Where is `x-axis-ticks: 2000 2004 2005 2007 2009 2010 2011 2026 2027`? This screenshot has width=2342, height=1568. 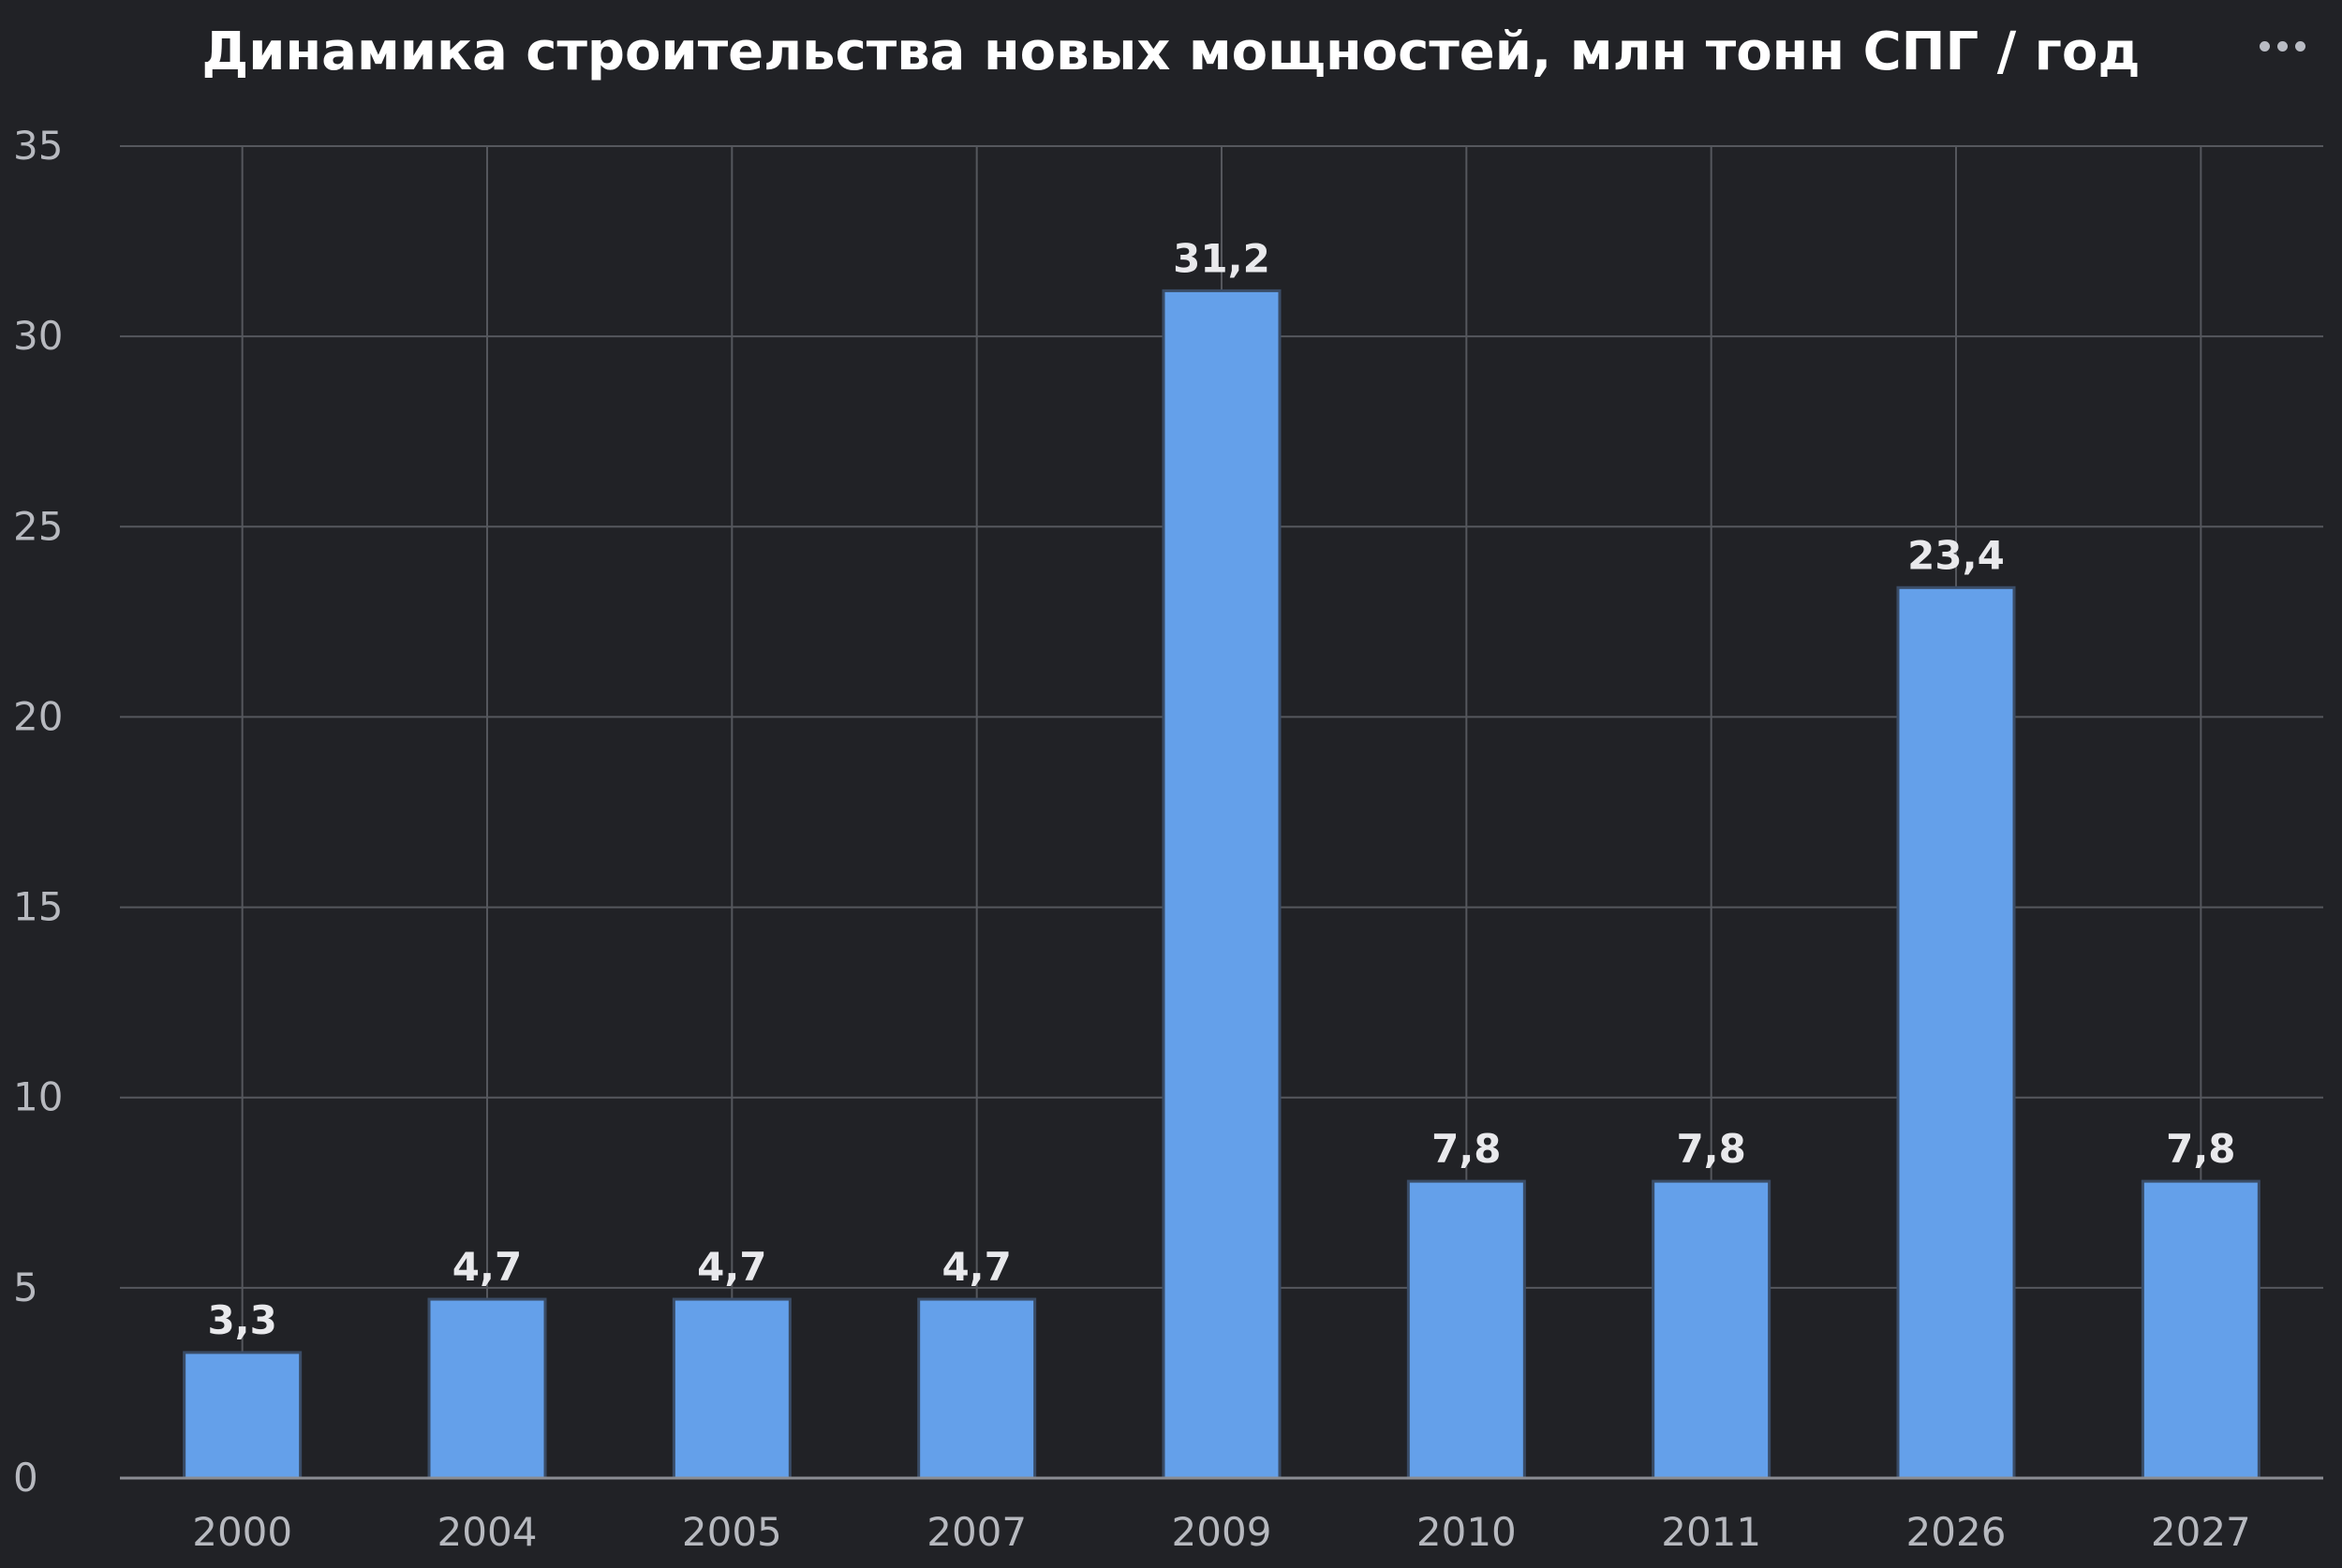
x-axis-ticks: 2000 2004 2005 2007 2009 2010 2011 2026 2027 is located at coordinates (1221, 1532).